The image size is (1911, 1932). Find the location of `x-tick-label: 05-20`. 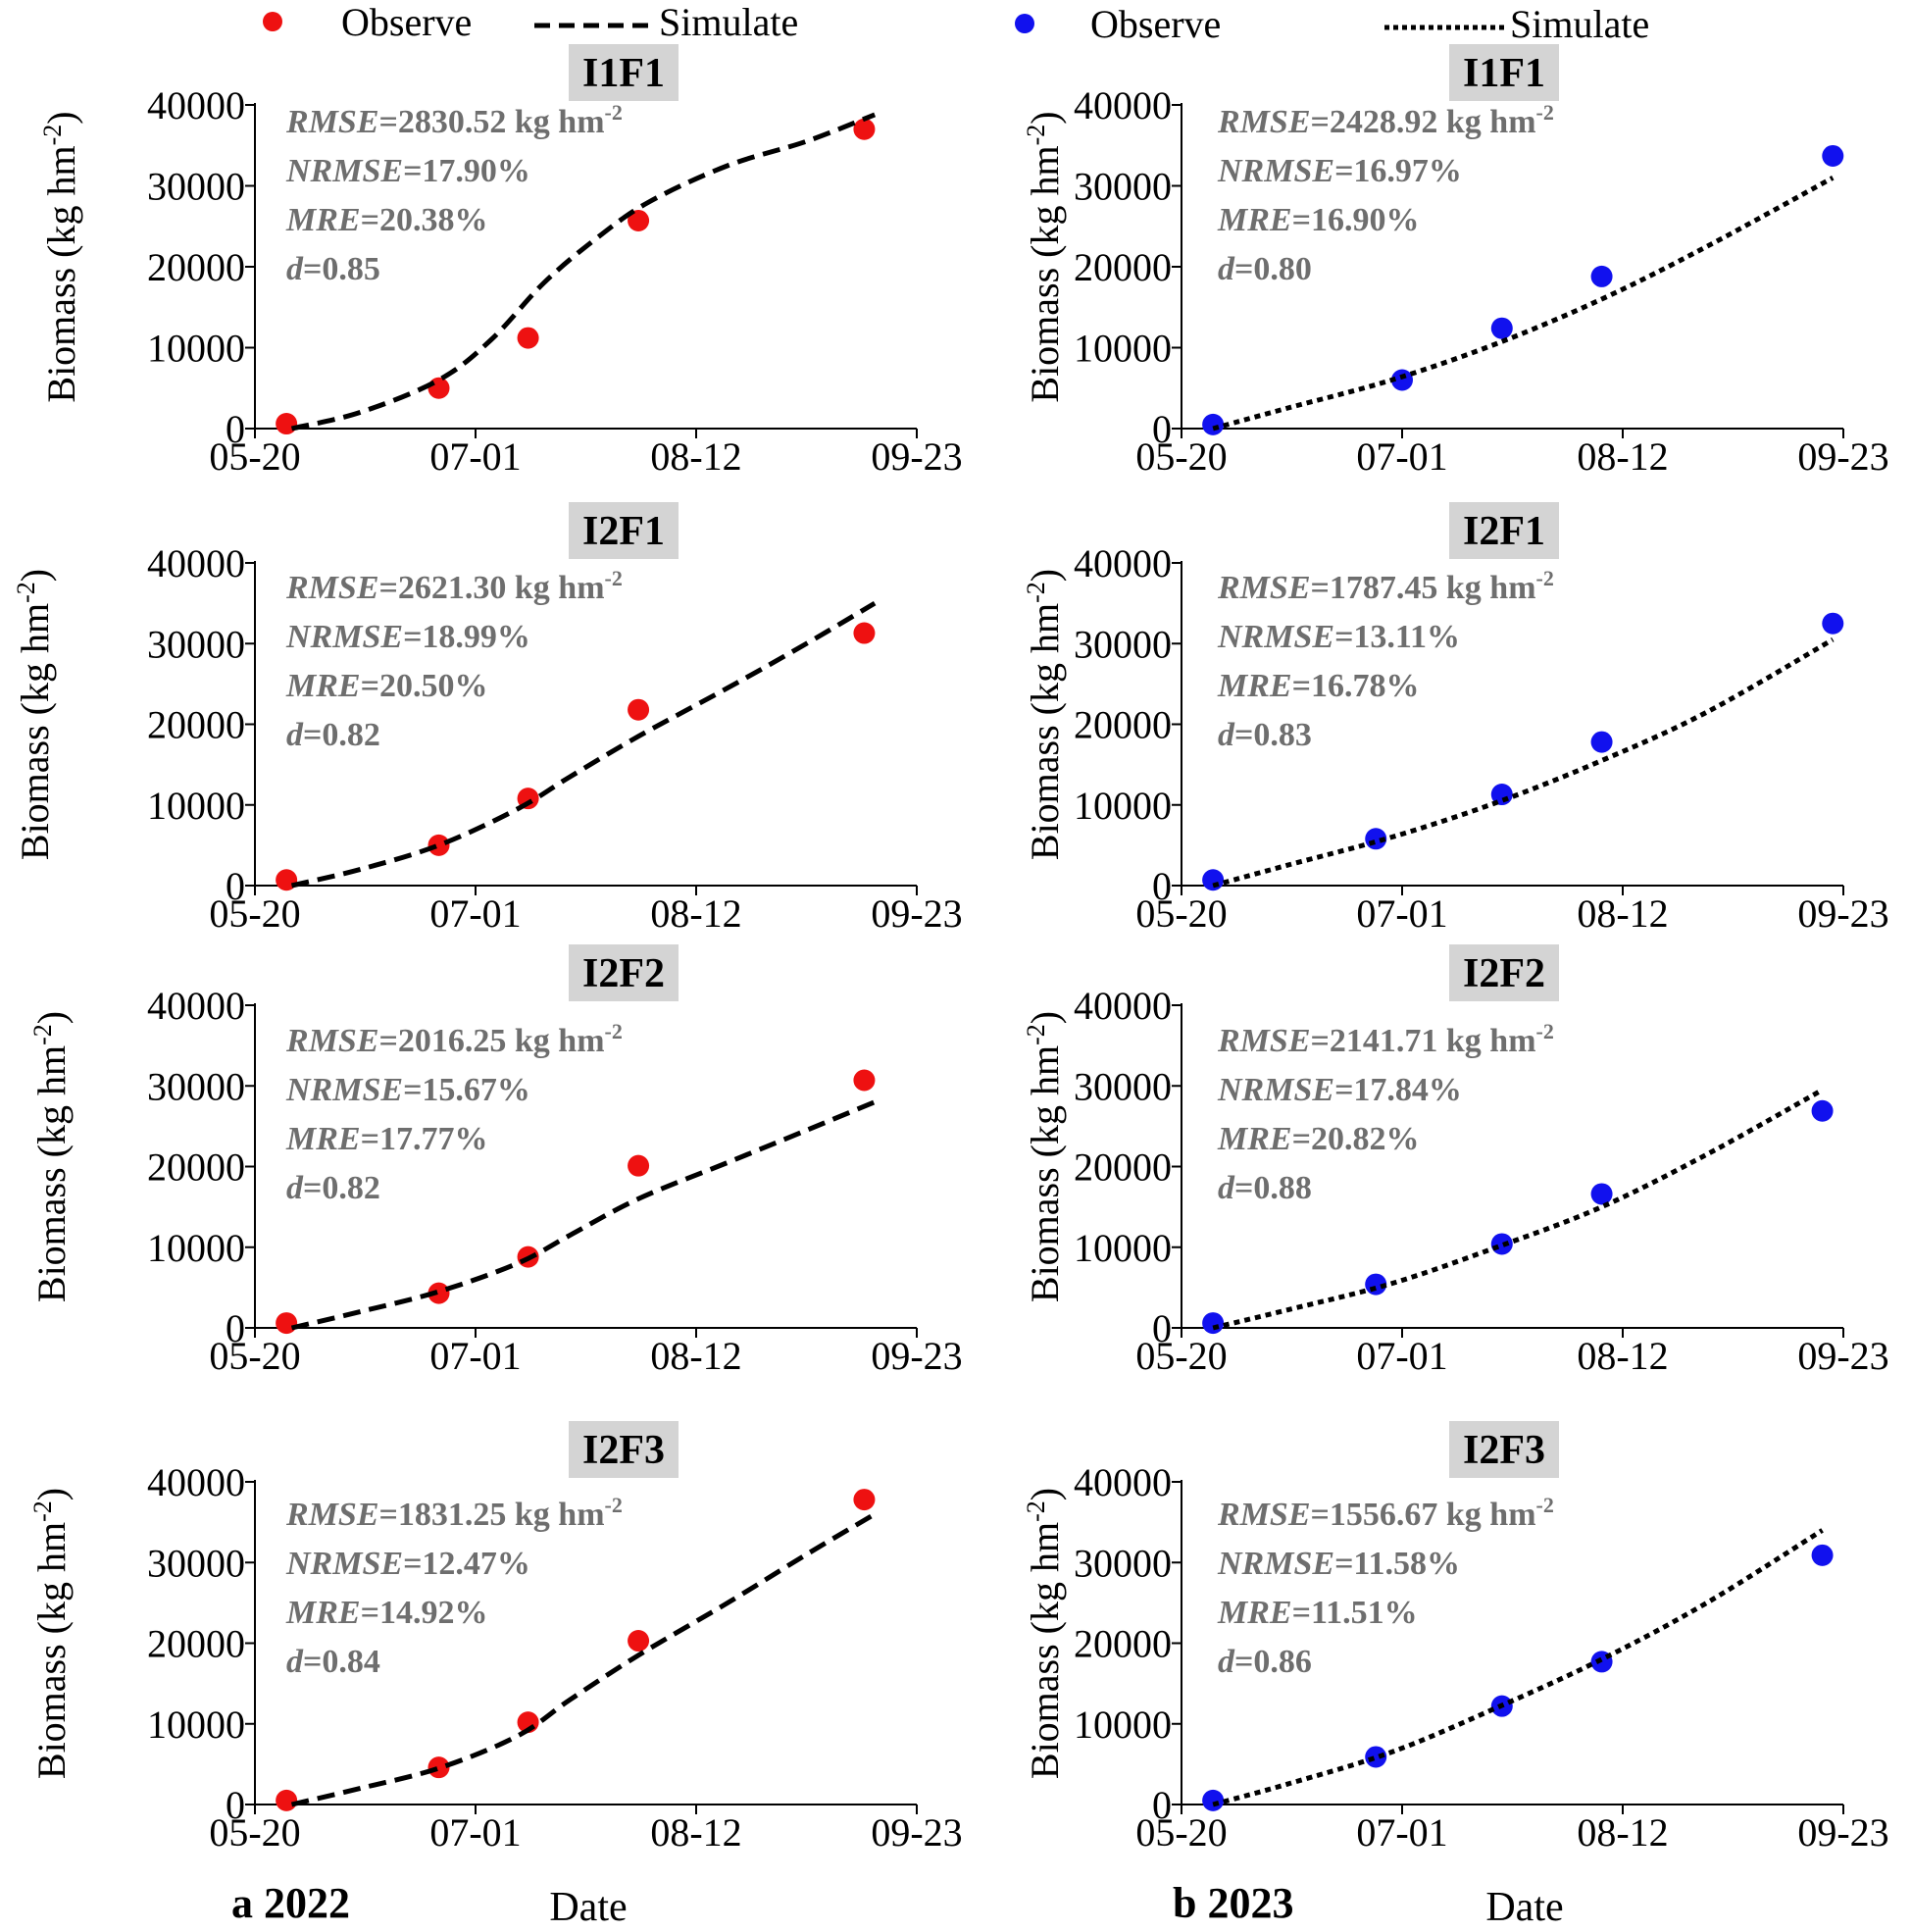

x-tick-label: 05-20 is located at coordinates (255, 456).